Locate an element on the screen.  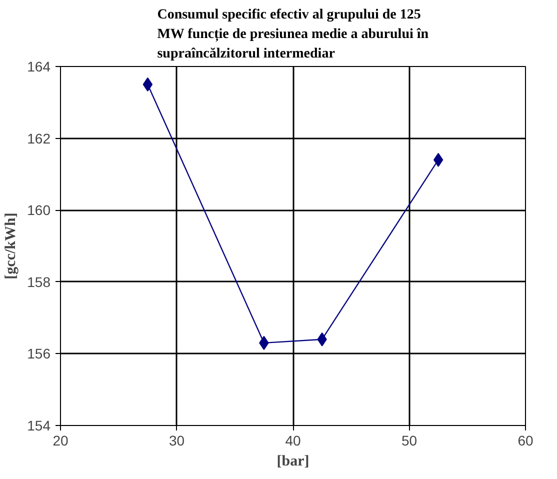
y-axis-title: [gcc/kWh] is located at coordinates (11, 246).